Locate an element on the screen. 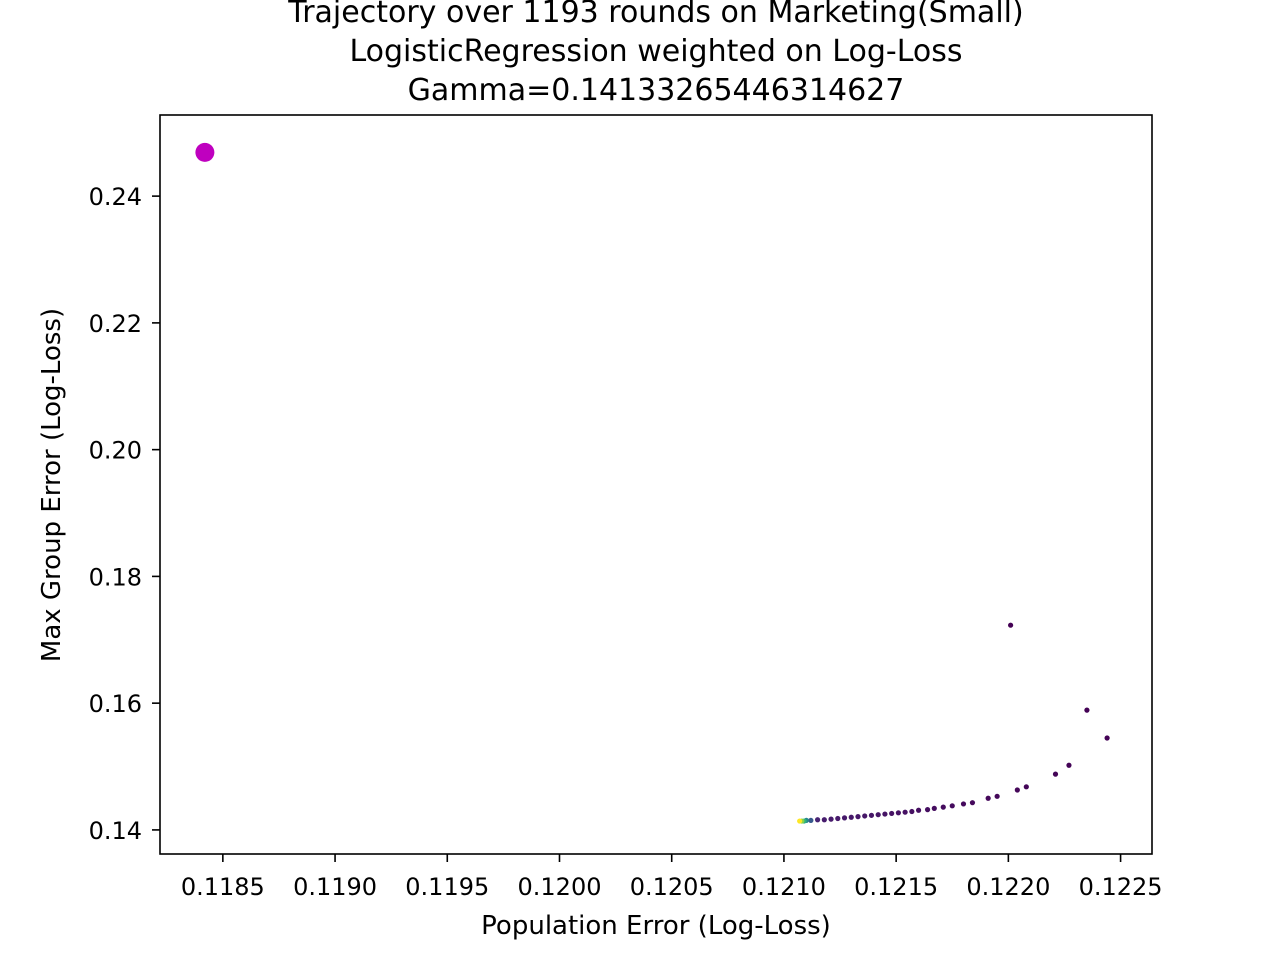 The width and height of the screenshot is (1280, 960). x-tick-label: 0.1200 is located at coordinates (560, 887).